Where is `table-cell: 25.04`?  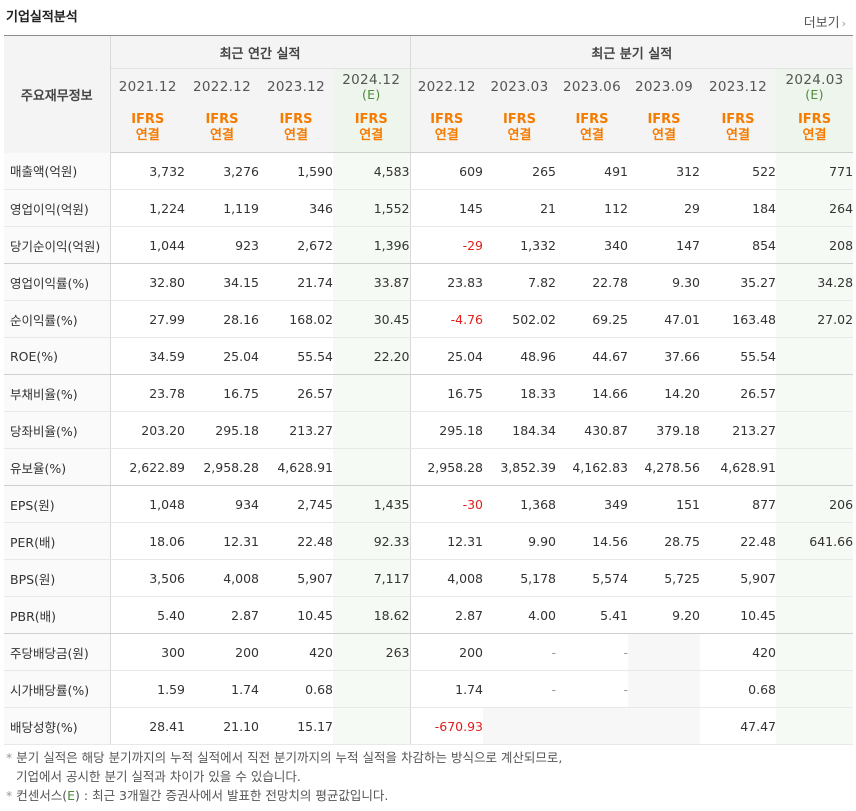
table-cell: 25.04 is located at coordinates (446, 356).